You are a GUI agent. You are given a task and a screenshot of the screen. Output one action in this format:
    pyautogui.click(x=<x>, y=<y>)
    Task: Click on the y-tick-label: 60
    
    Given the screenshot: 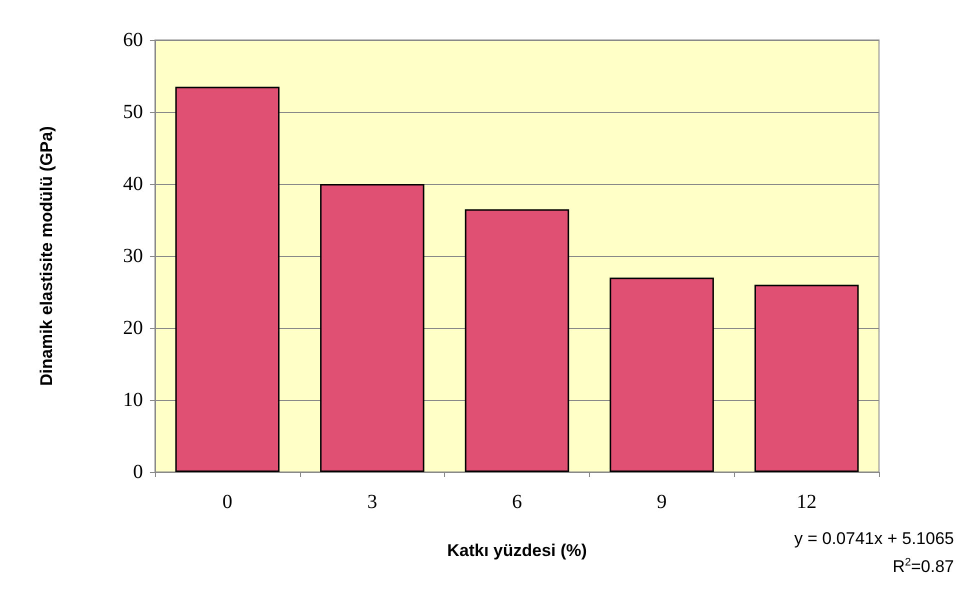 What is the action you would take?
    pyautogui.click(x=133, y=40)
    